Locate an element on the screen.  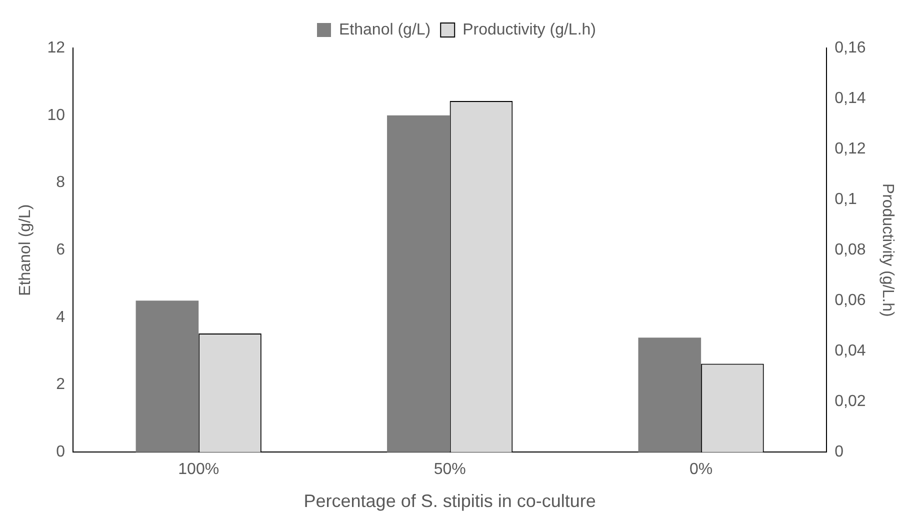
y-tick-label: 2 is located at coordinates (61, 385).